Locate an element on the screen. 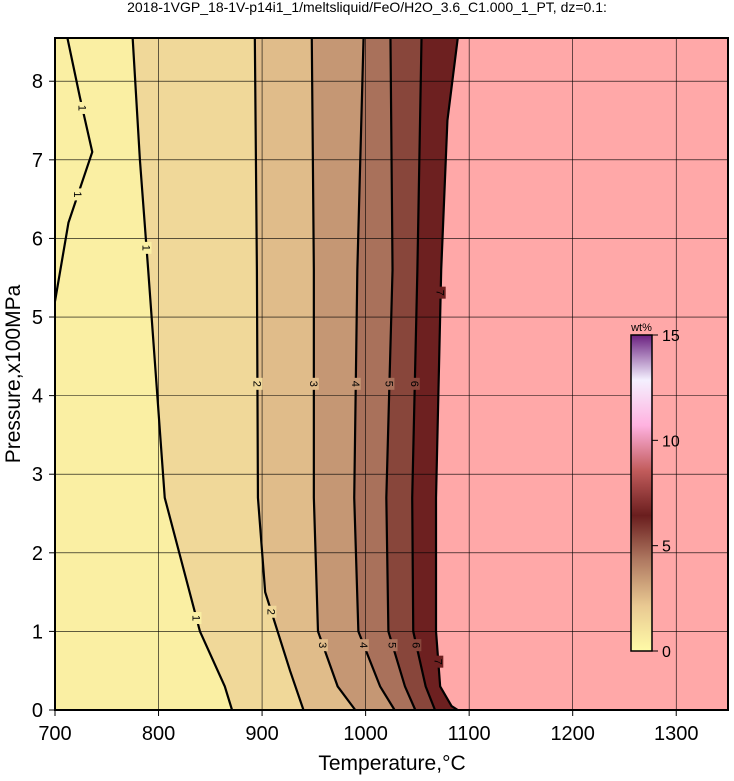 Image resolution: width=734 pixels, height=781 pixels. colorbar is located at coordinates (641, 493).